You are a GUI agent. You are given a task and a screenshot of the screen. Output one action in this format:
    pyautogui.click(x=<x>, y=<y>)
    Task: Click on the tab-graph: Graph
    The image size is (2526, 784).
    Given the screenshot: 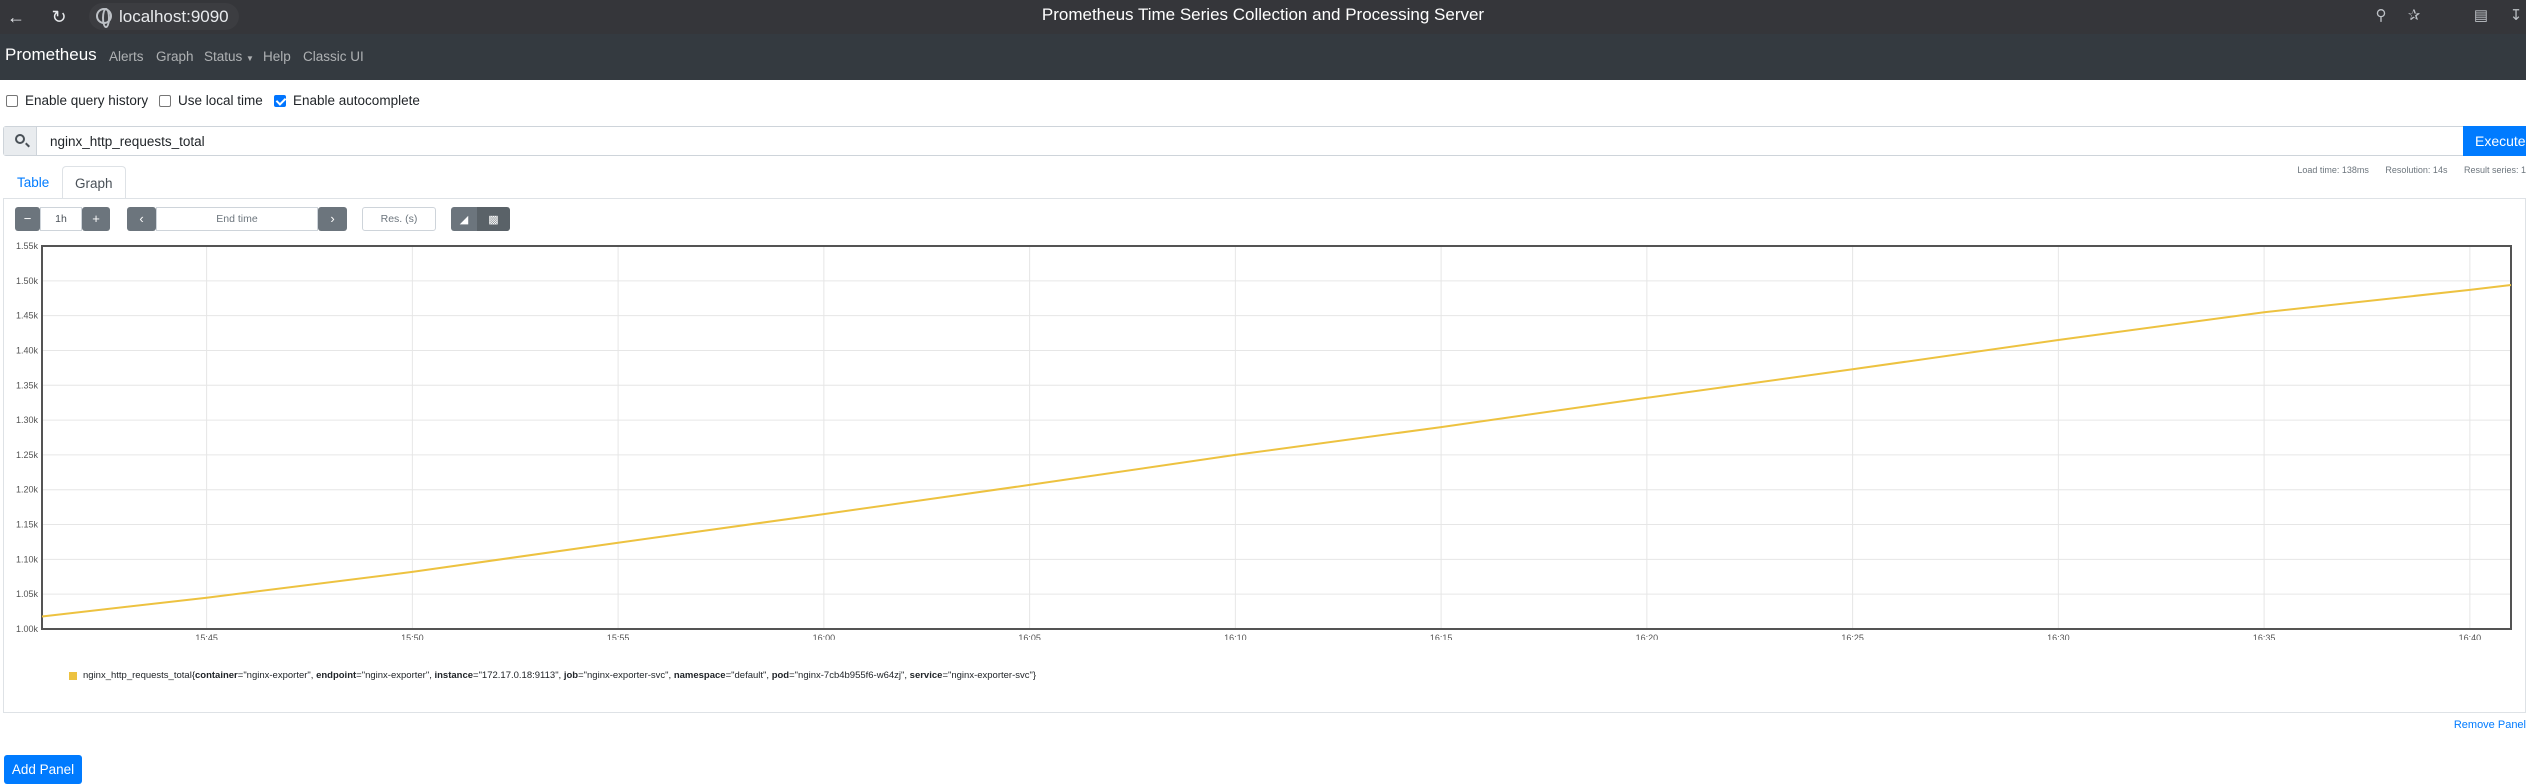 What is the action you would take?
    pyautogui.click(x=94, y=182)
    